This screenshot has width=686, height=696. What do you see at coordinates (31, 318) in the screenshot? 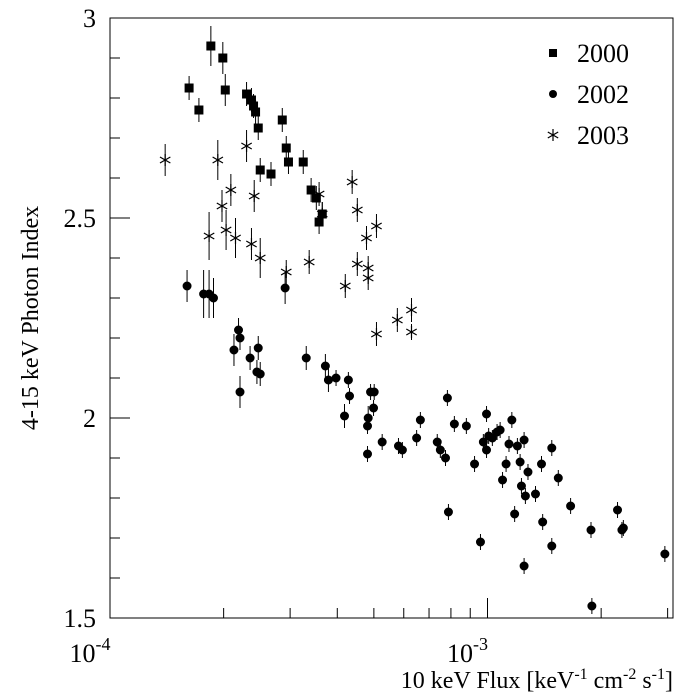
I see `y-axis-label: 4-15 keV Photon Index` at bounding box center [31, 318].